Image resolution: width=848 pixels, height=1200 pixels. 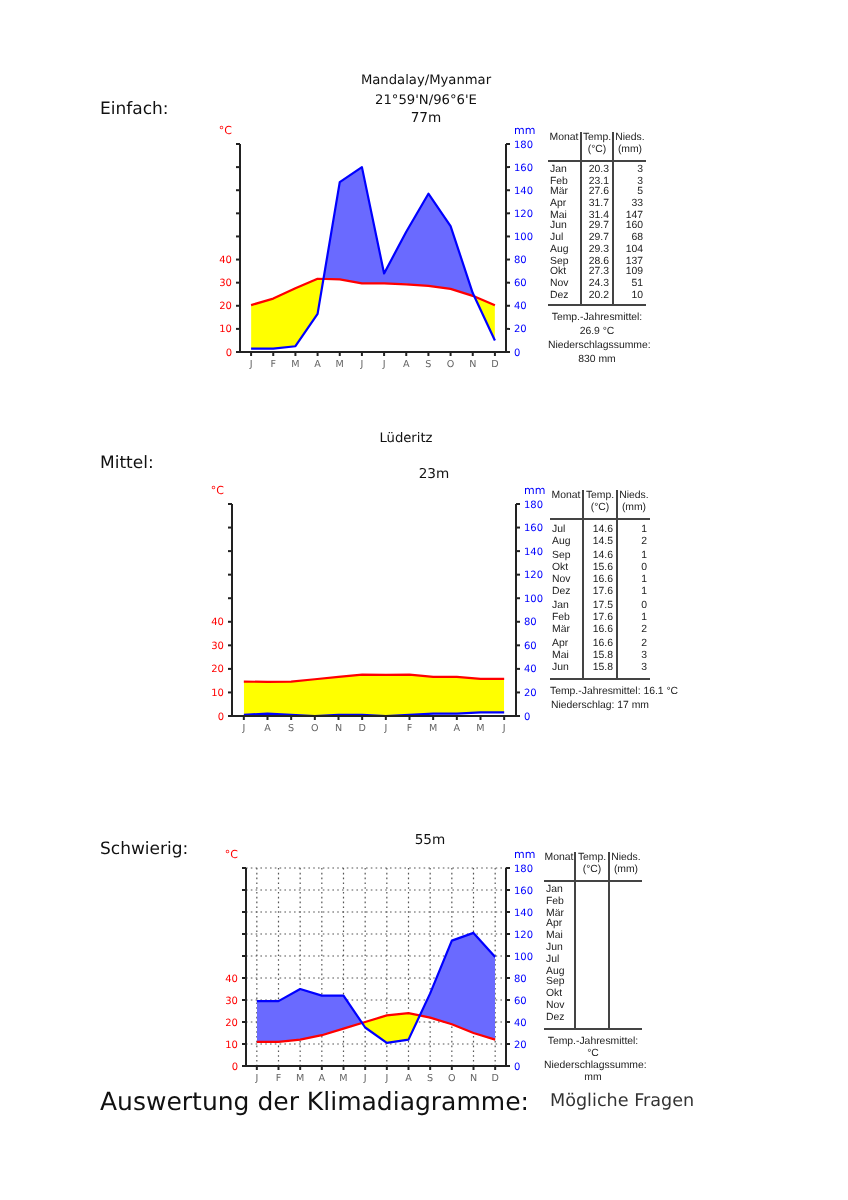 I want to click on text: Mögliche Fragen, so click(x=622, y=1103).